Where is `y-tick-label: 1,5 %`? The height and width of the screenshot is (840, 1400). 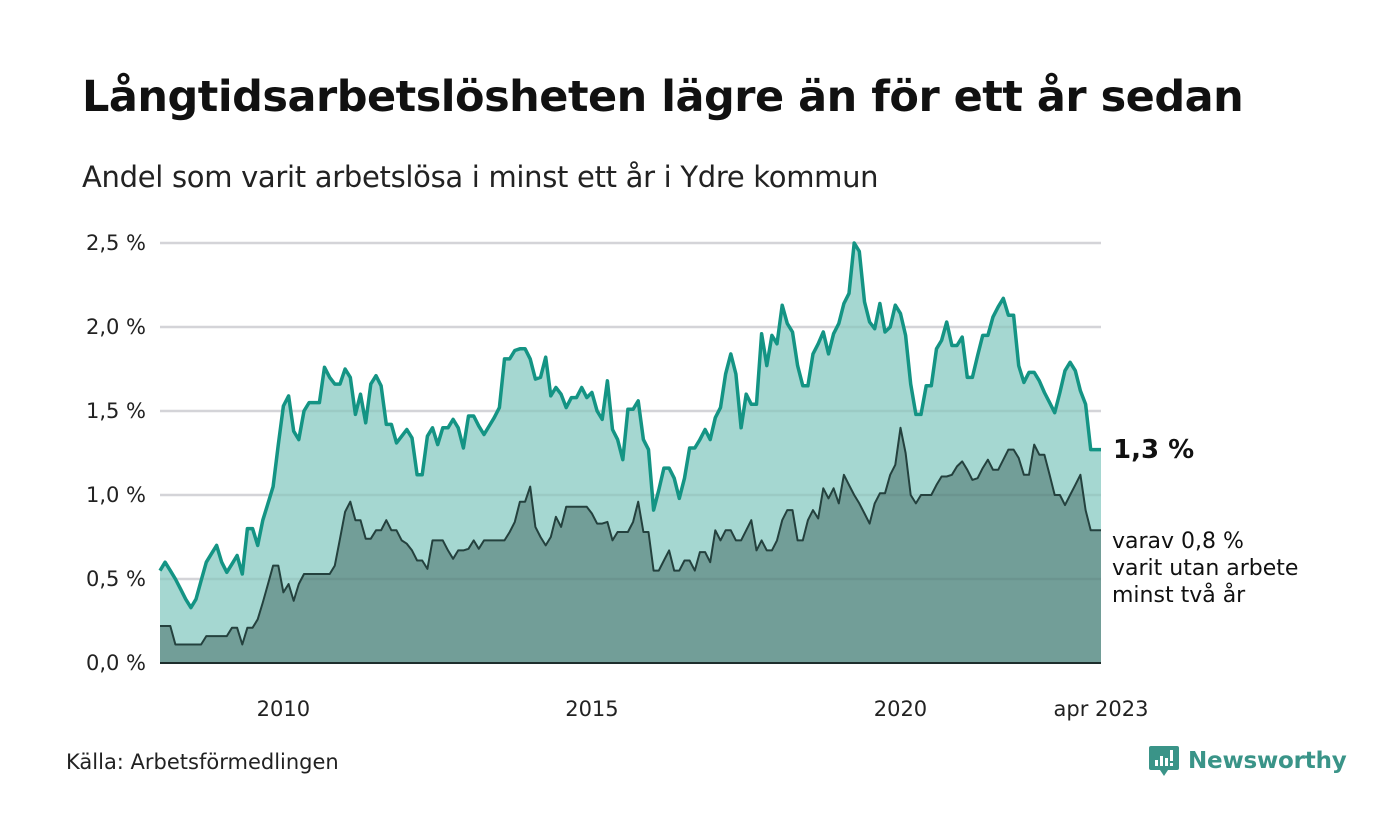 y-tick-label: 1,5 % is located at coordinates (116, 411).